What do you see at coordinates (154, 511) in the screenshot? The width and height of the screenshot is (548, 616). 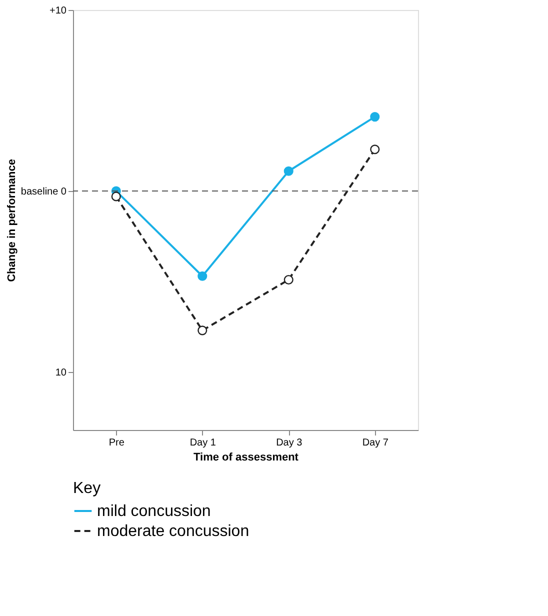 I see `legend-label: mild concussion` at bounding box center [154, 511].